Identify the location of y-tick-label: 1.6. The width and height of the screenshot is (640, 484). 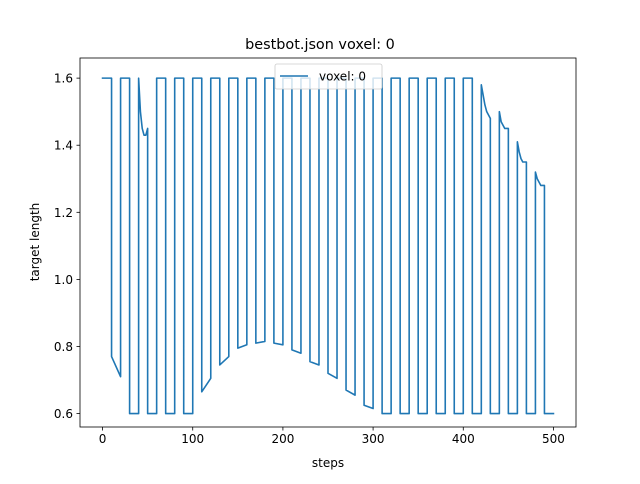
(63, 79).